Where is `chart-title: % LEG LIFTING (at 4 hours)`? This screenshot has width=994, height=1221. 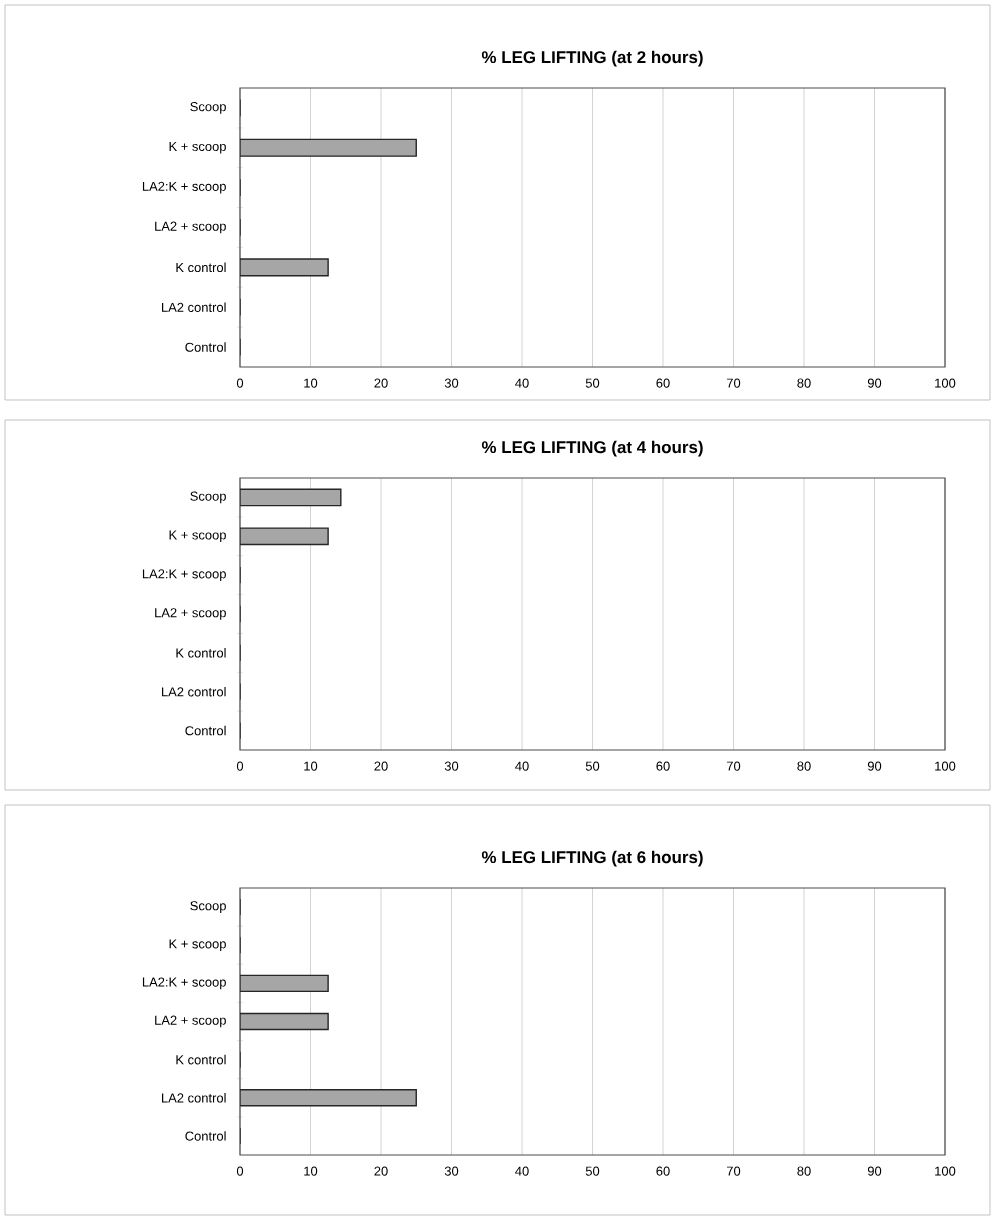 chart-title: % LEG LIFTING (at 4 hours) is located at coordinates (592, 448).